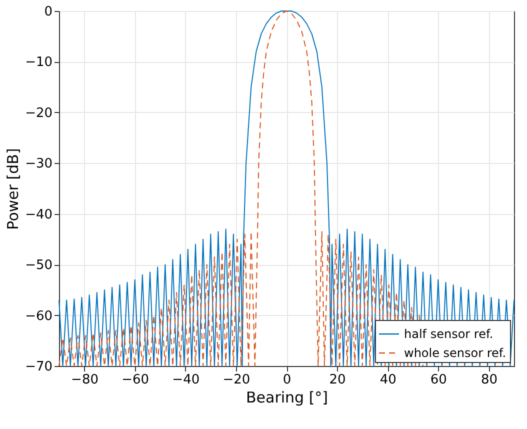 This screenshot has width=527, height=429. What do you see at coordinates (186, 380) in the screenshot?
I see `x-tick-label: −40` at bounding box center [186, 380].